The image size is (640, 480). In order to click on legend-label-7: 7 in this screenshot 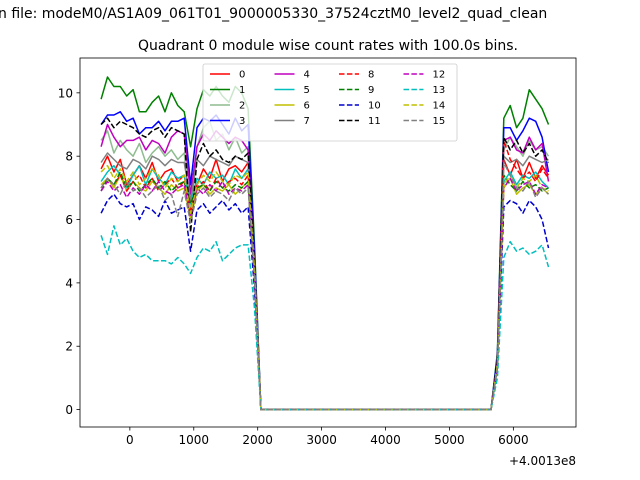, I will do `click(307, 121)`.